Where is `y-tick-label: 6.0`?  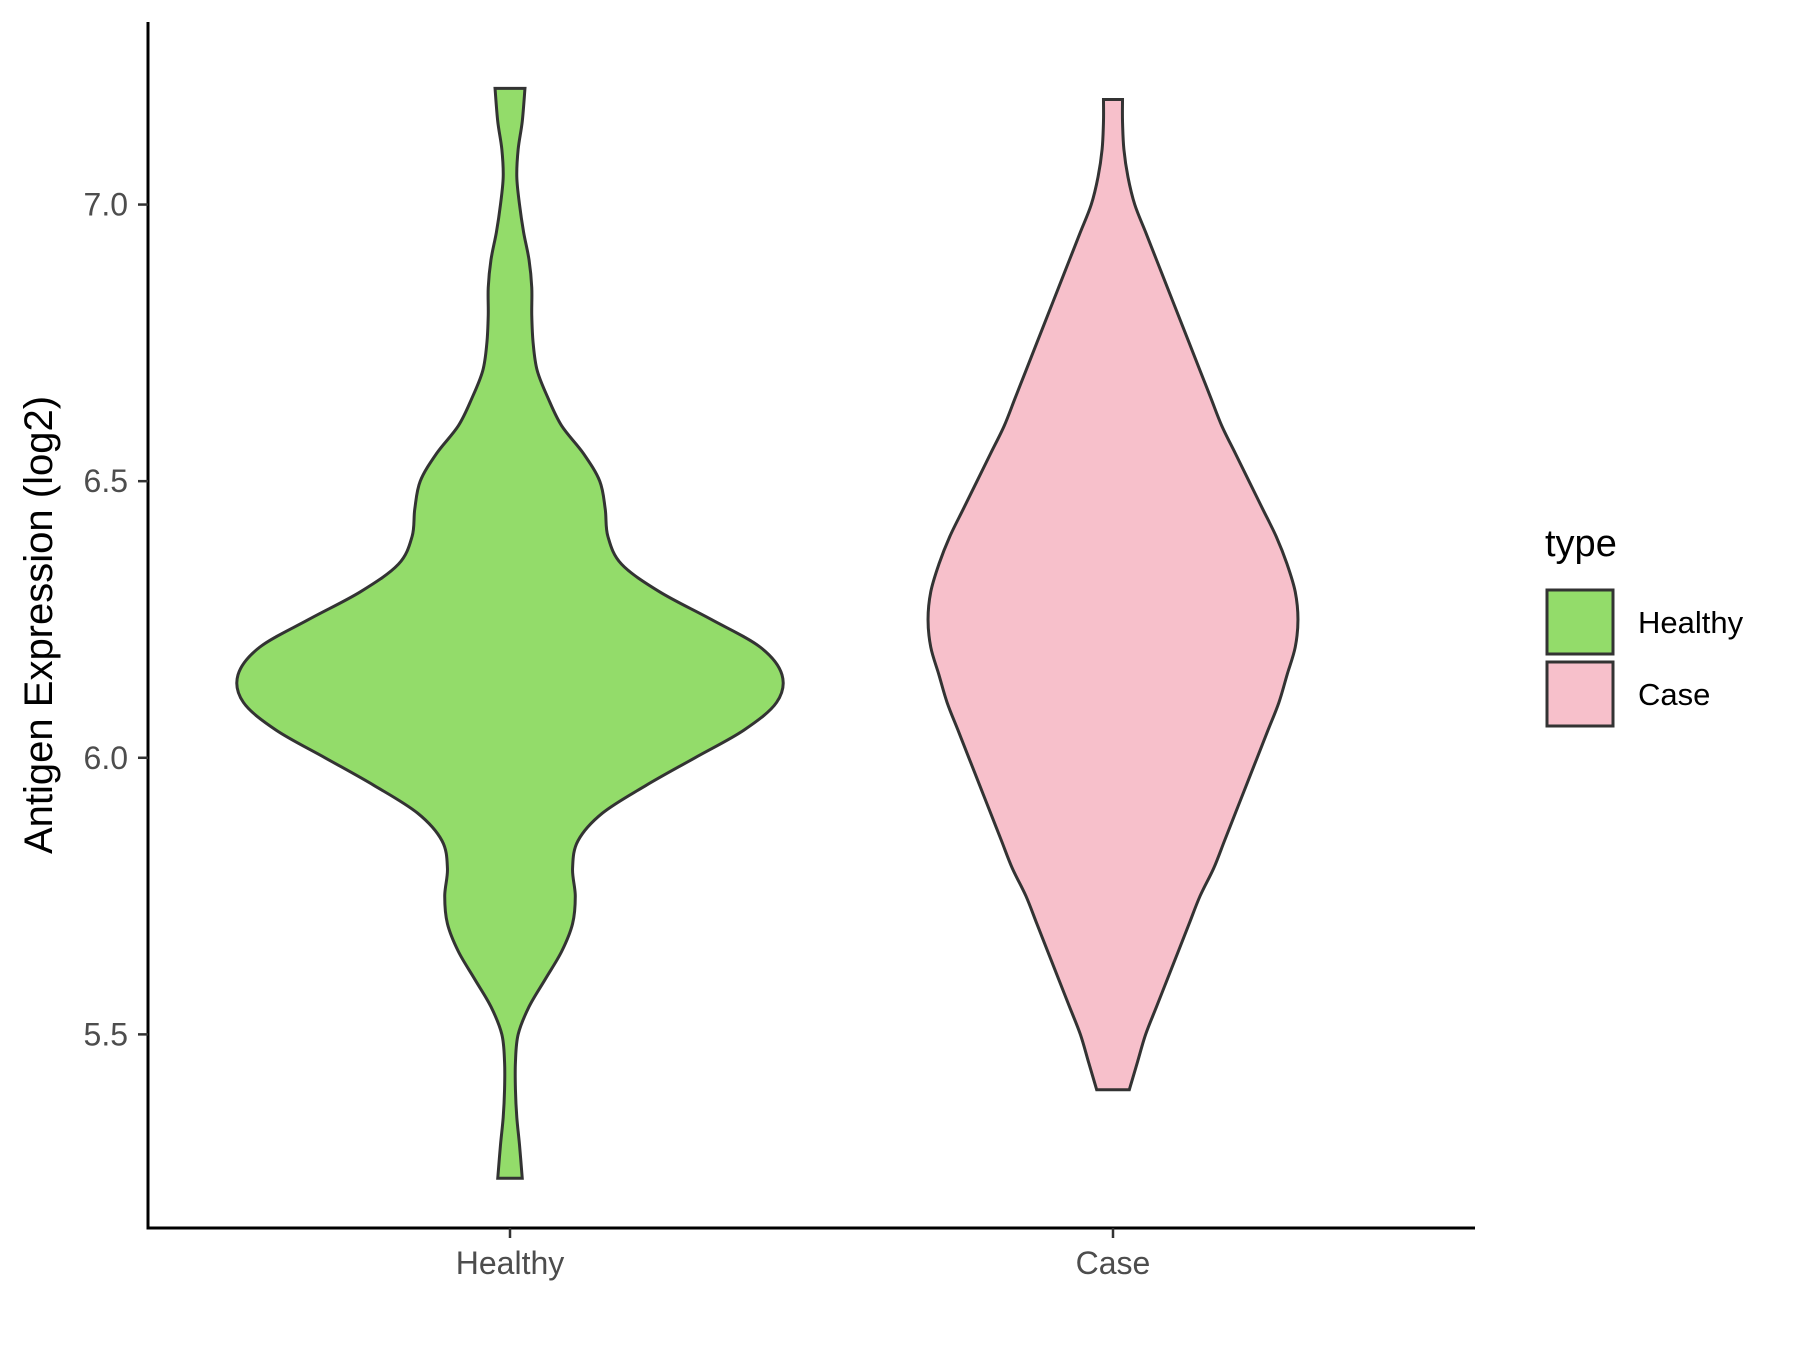 y-tick-label: 6.0 is located at coordinates (106, 758).